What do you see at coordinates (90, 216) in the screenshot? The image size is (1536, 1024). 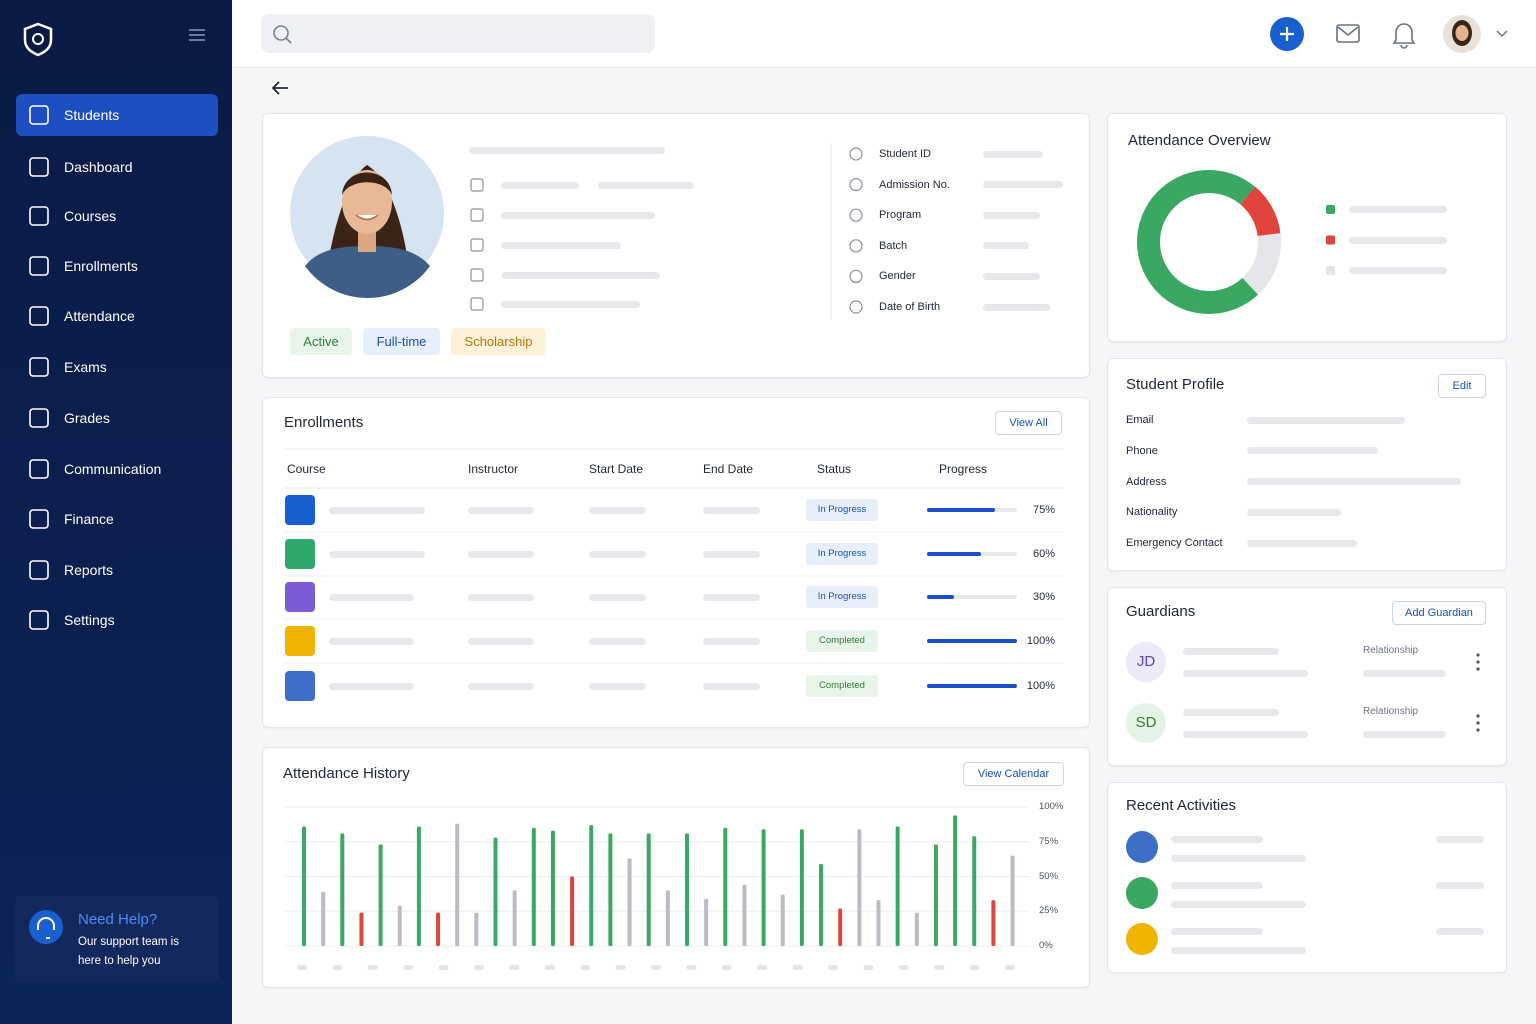 I see `nav-item: Courses` at bounding box center [90, 216].